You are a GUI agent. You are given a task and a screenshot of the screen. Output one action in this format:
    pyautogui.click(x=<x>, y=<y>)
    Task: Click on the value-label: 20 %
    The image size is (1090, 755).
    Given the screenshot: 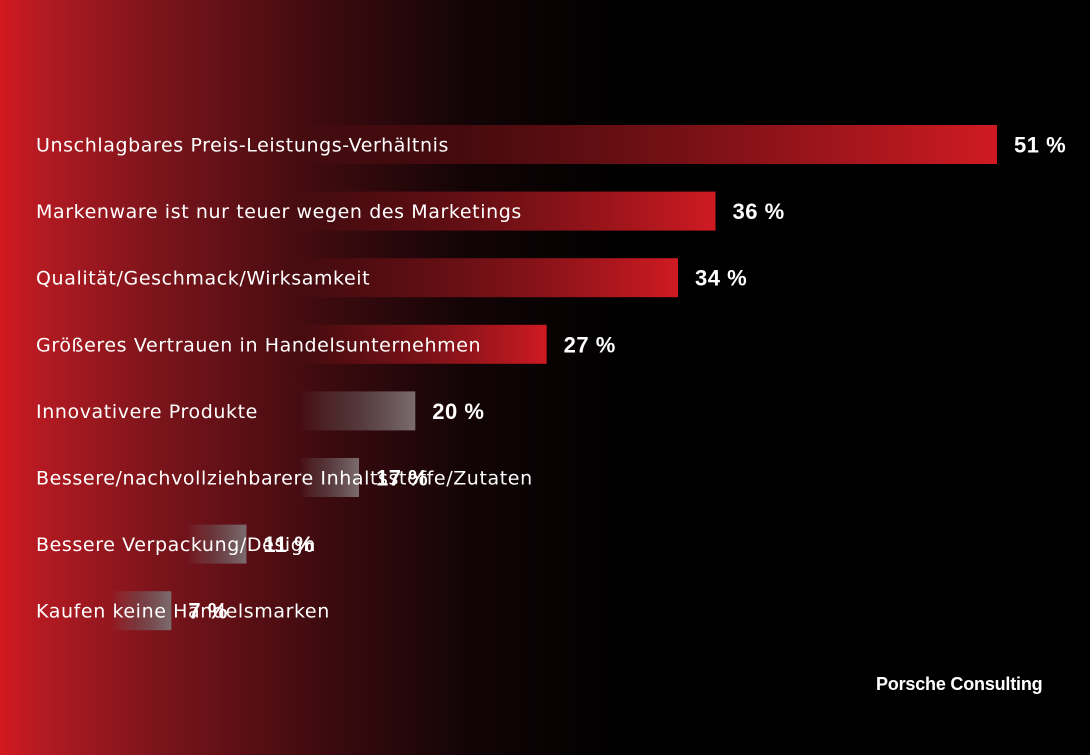 What is the action you would take?
    pyautogui.click(x=458, y=411)
    